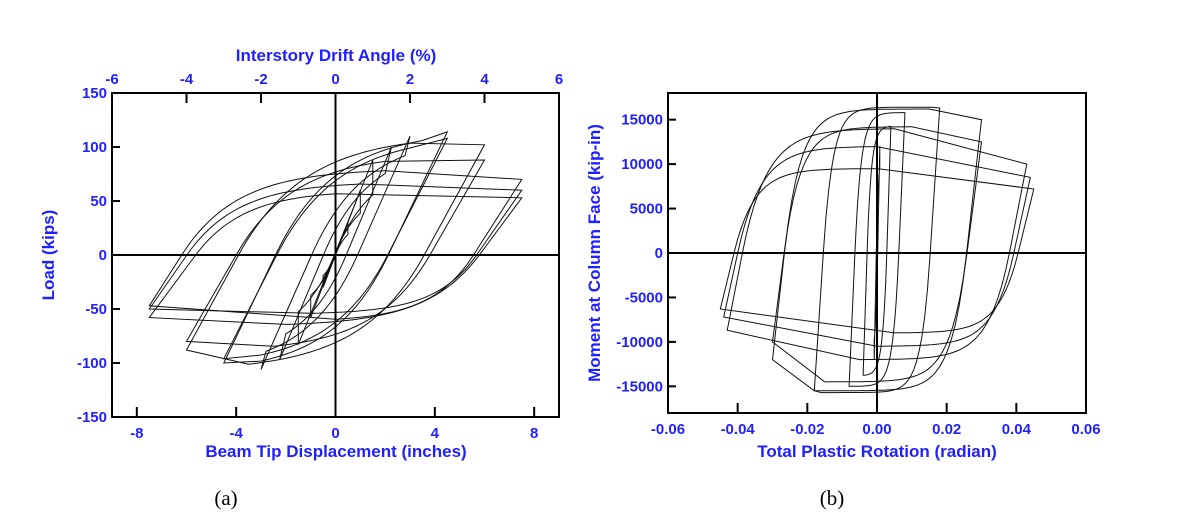 The image size is (1195, 531). What do you see at coordinates (1085, 429) in the screenshot?
I see `x-tick-label: 0.06` at bounding box center [1085, 429].